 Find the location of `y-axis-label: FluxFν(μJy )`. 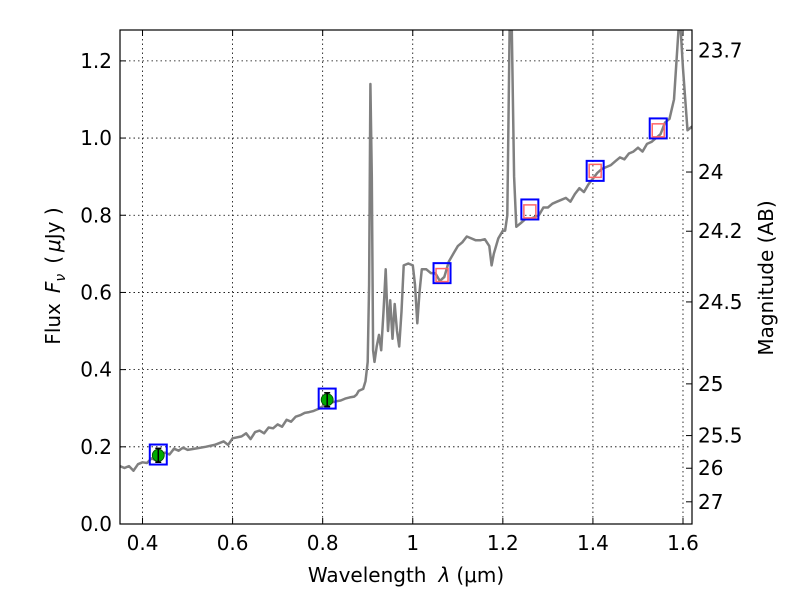

y-axis-label: FluxFν(μJy ) is located at coordinates (55, 275).